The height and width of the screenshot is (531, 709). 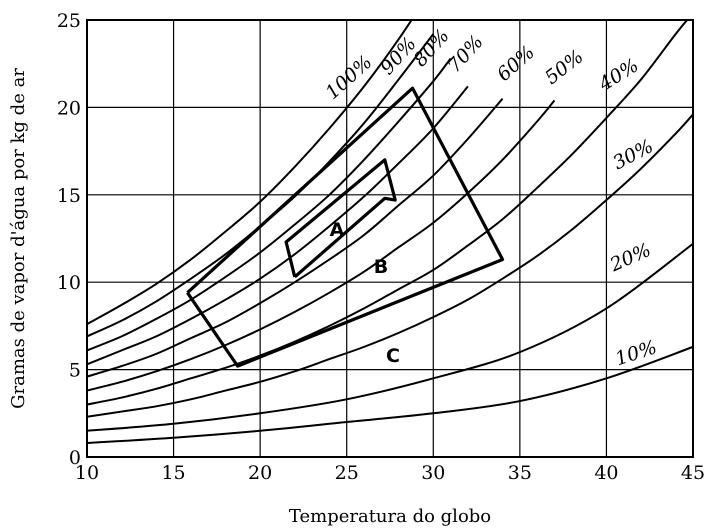 I want to click on y-tick-label: 5, so click(x=75, y=371).